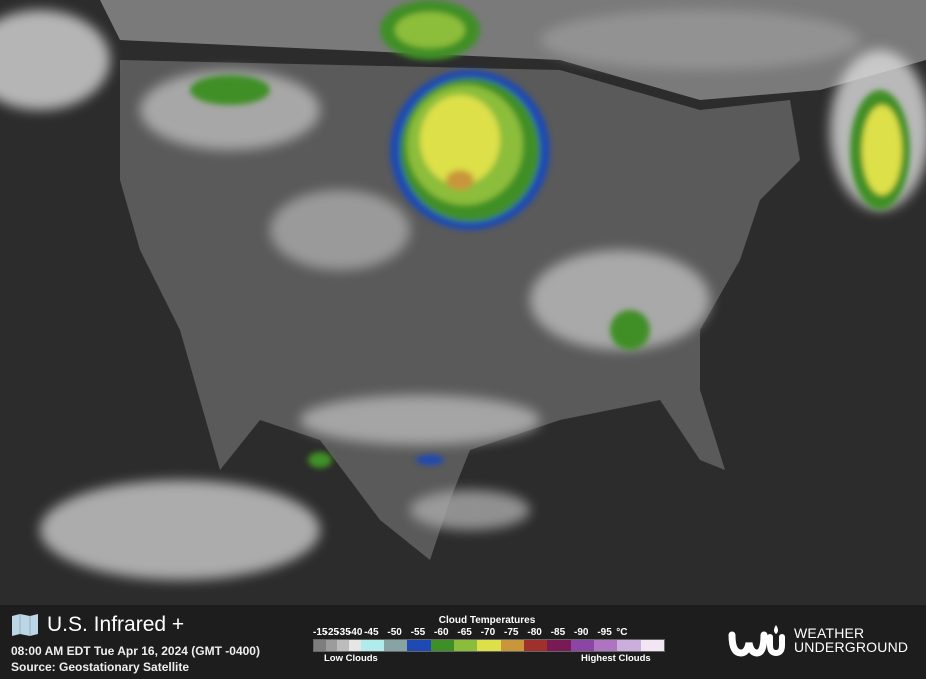  I want to click on folded-map-icon, so click(25, 625).